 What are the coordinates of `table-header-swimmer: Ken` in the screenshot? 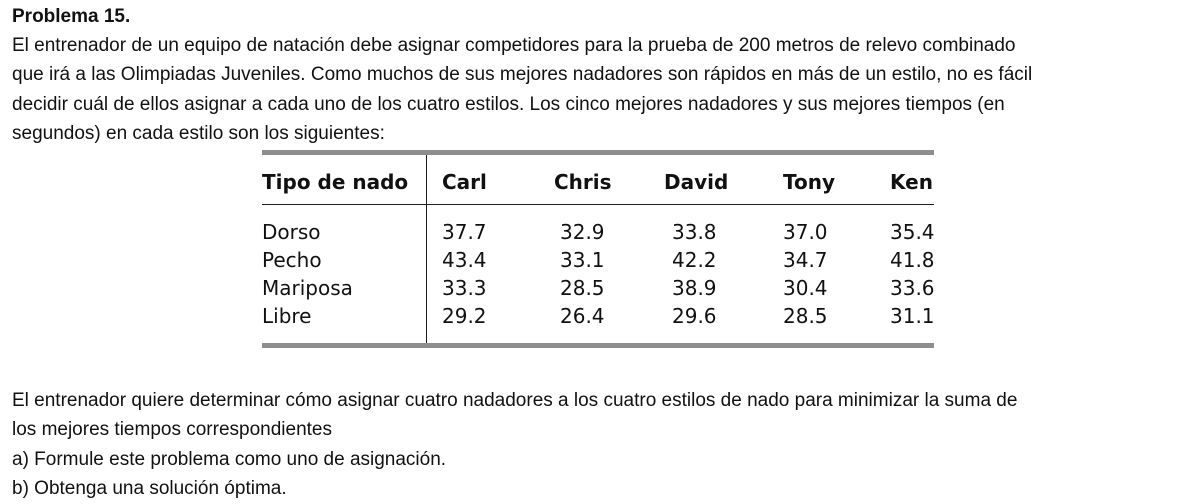 It's located at (911, 182).